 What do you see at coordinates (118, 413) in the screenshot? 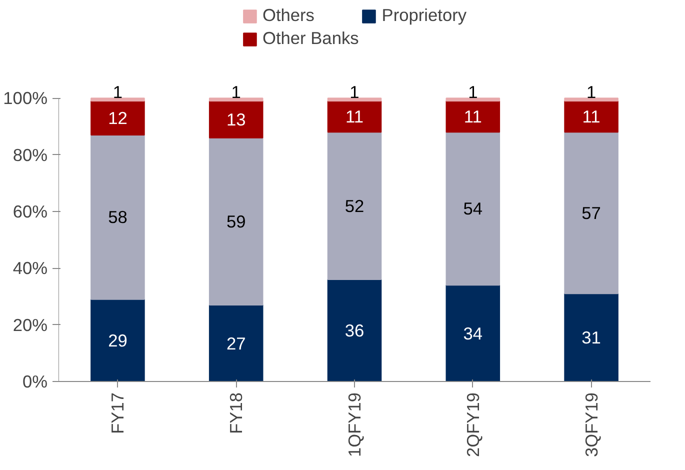
I see `x-tick-label: FY17` at bounding box center [118, 413].